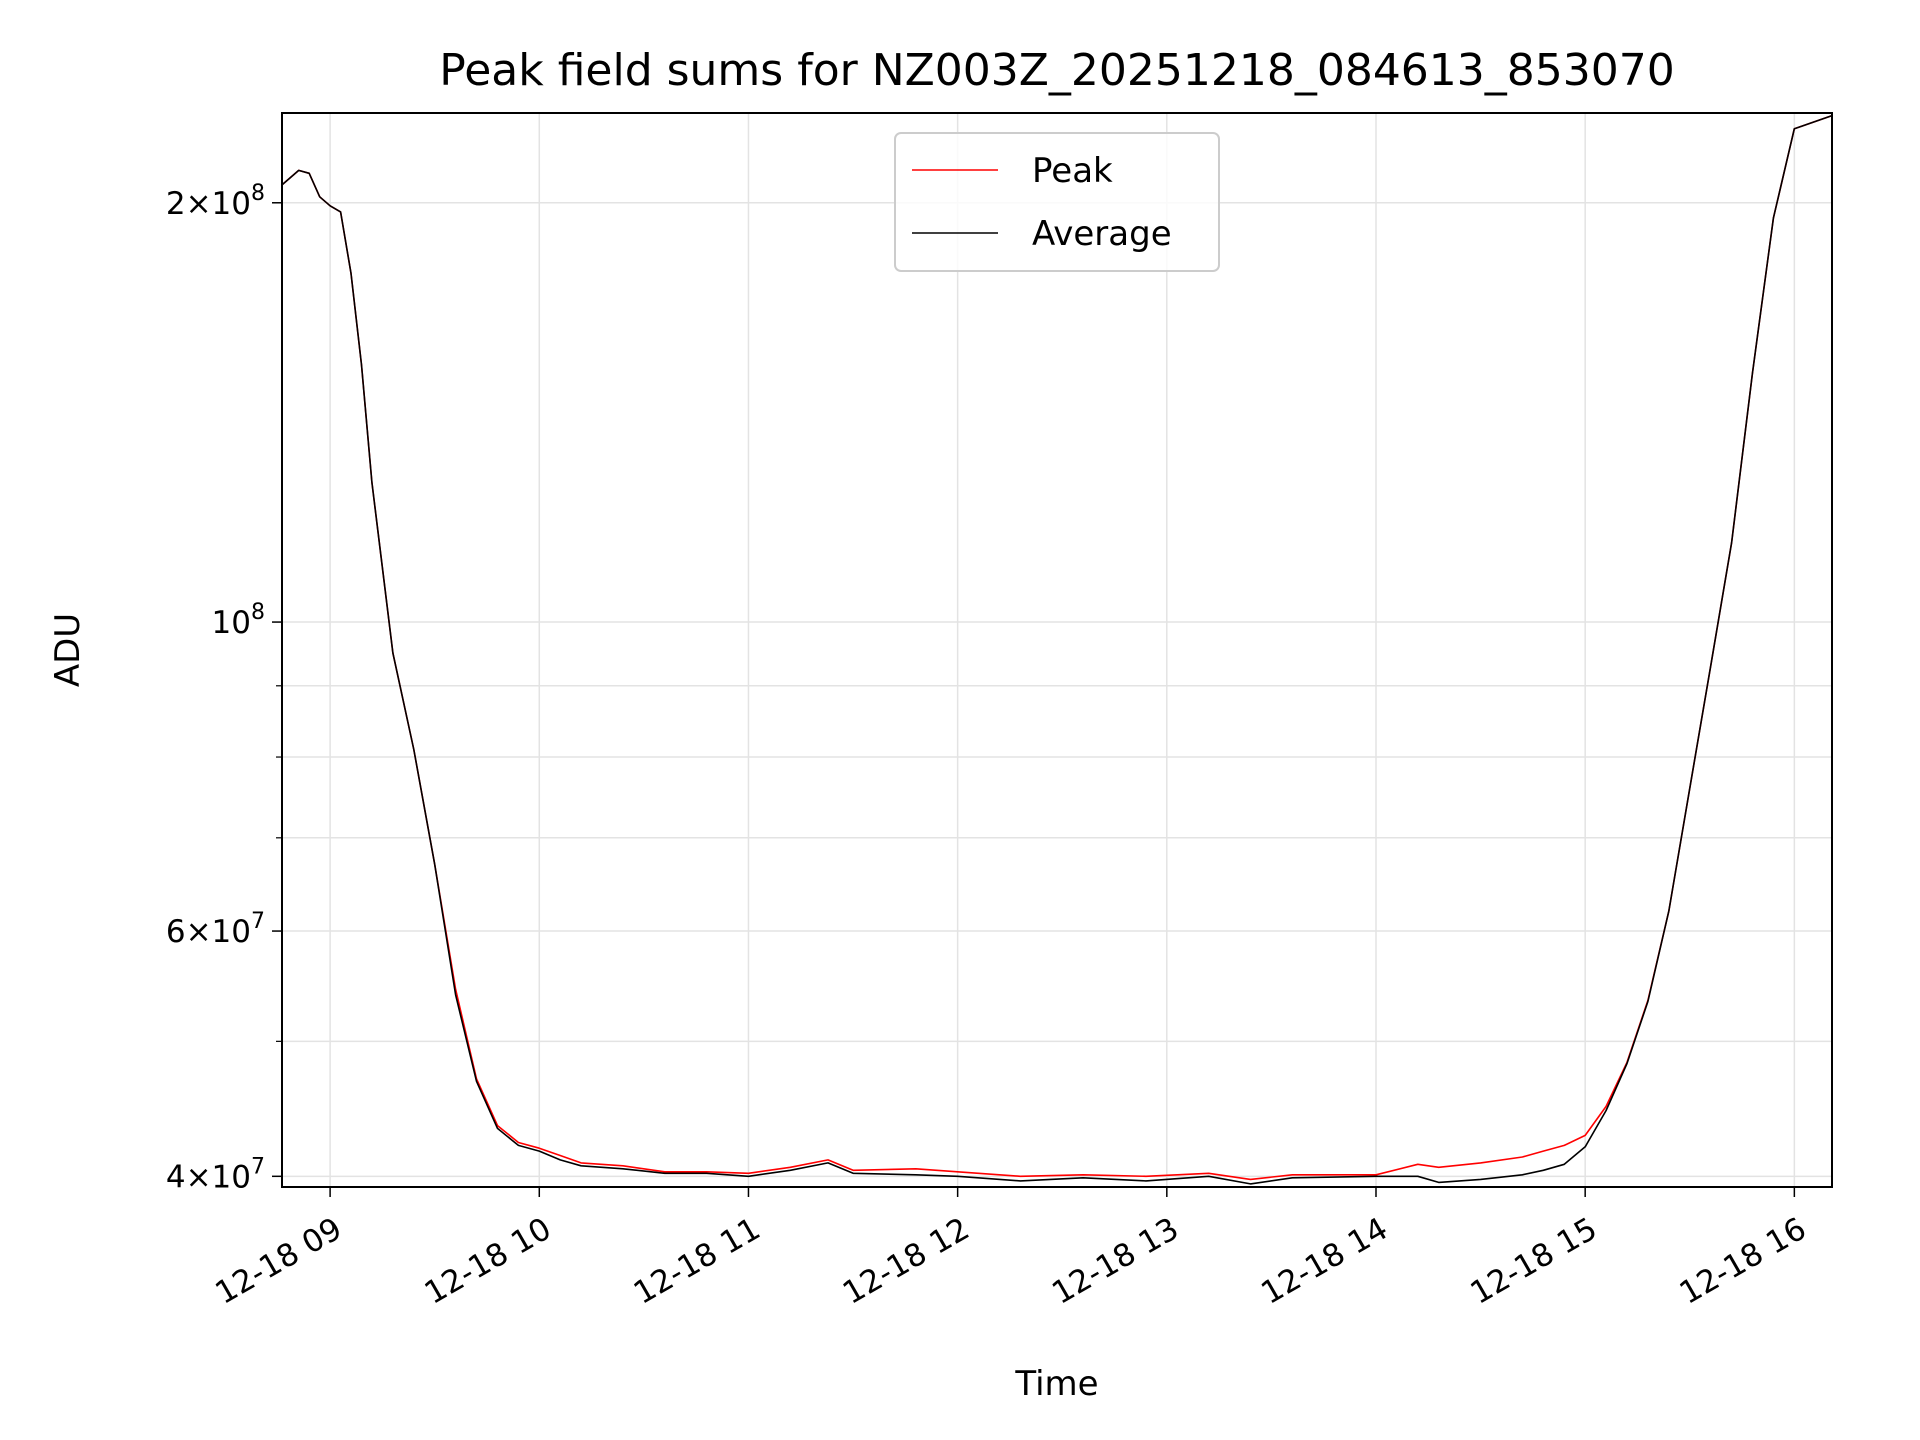 The width and height of the screenshot is (1920, 1440). I want to click on y-tick-label: 6×10⁷, so click(215, 929).